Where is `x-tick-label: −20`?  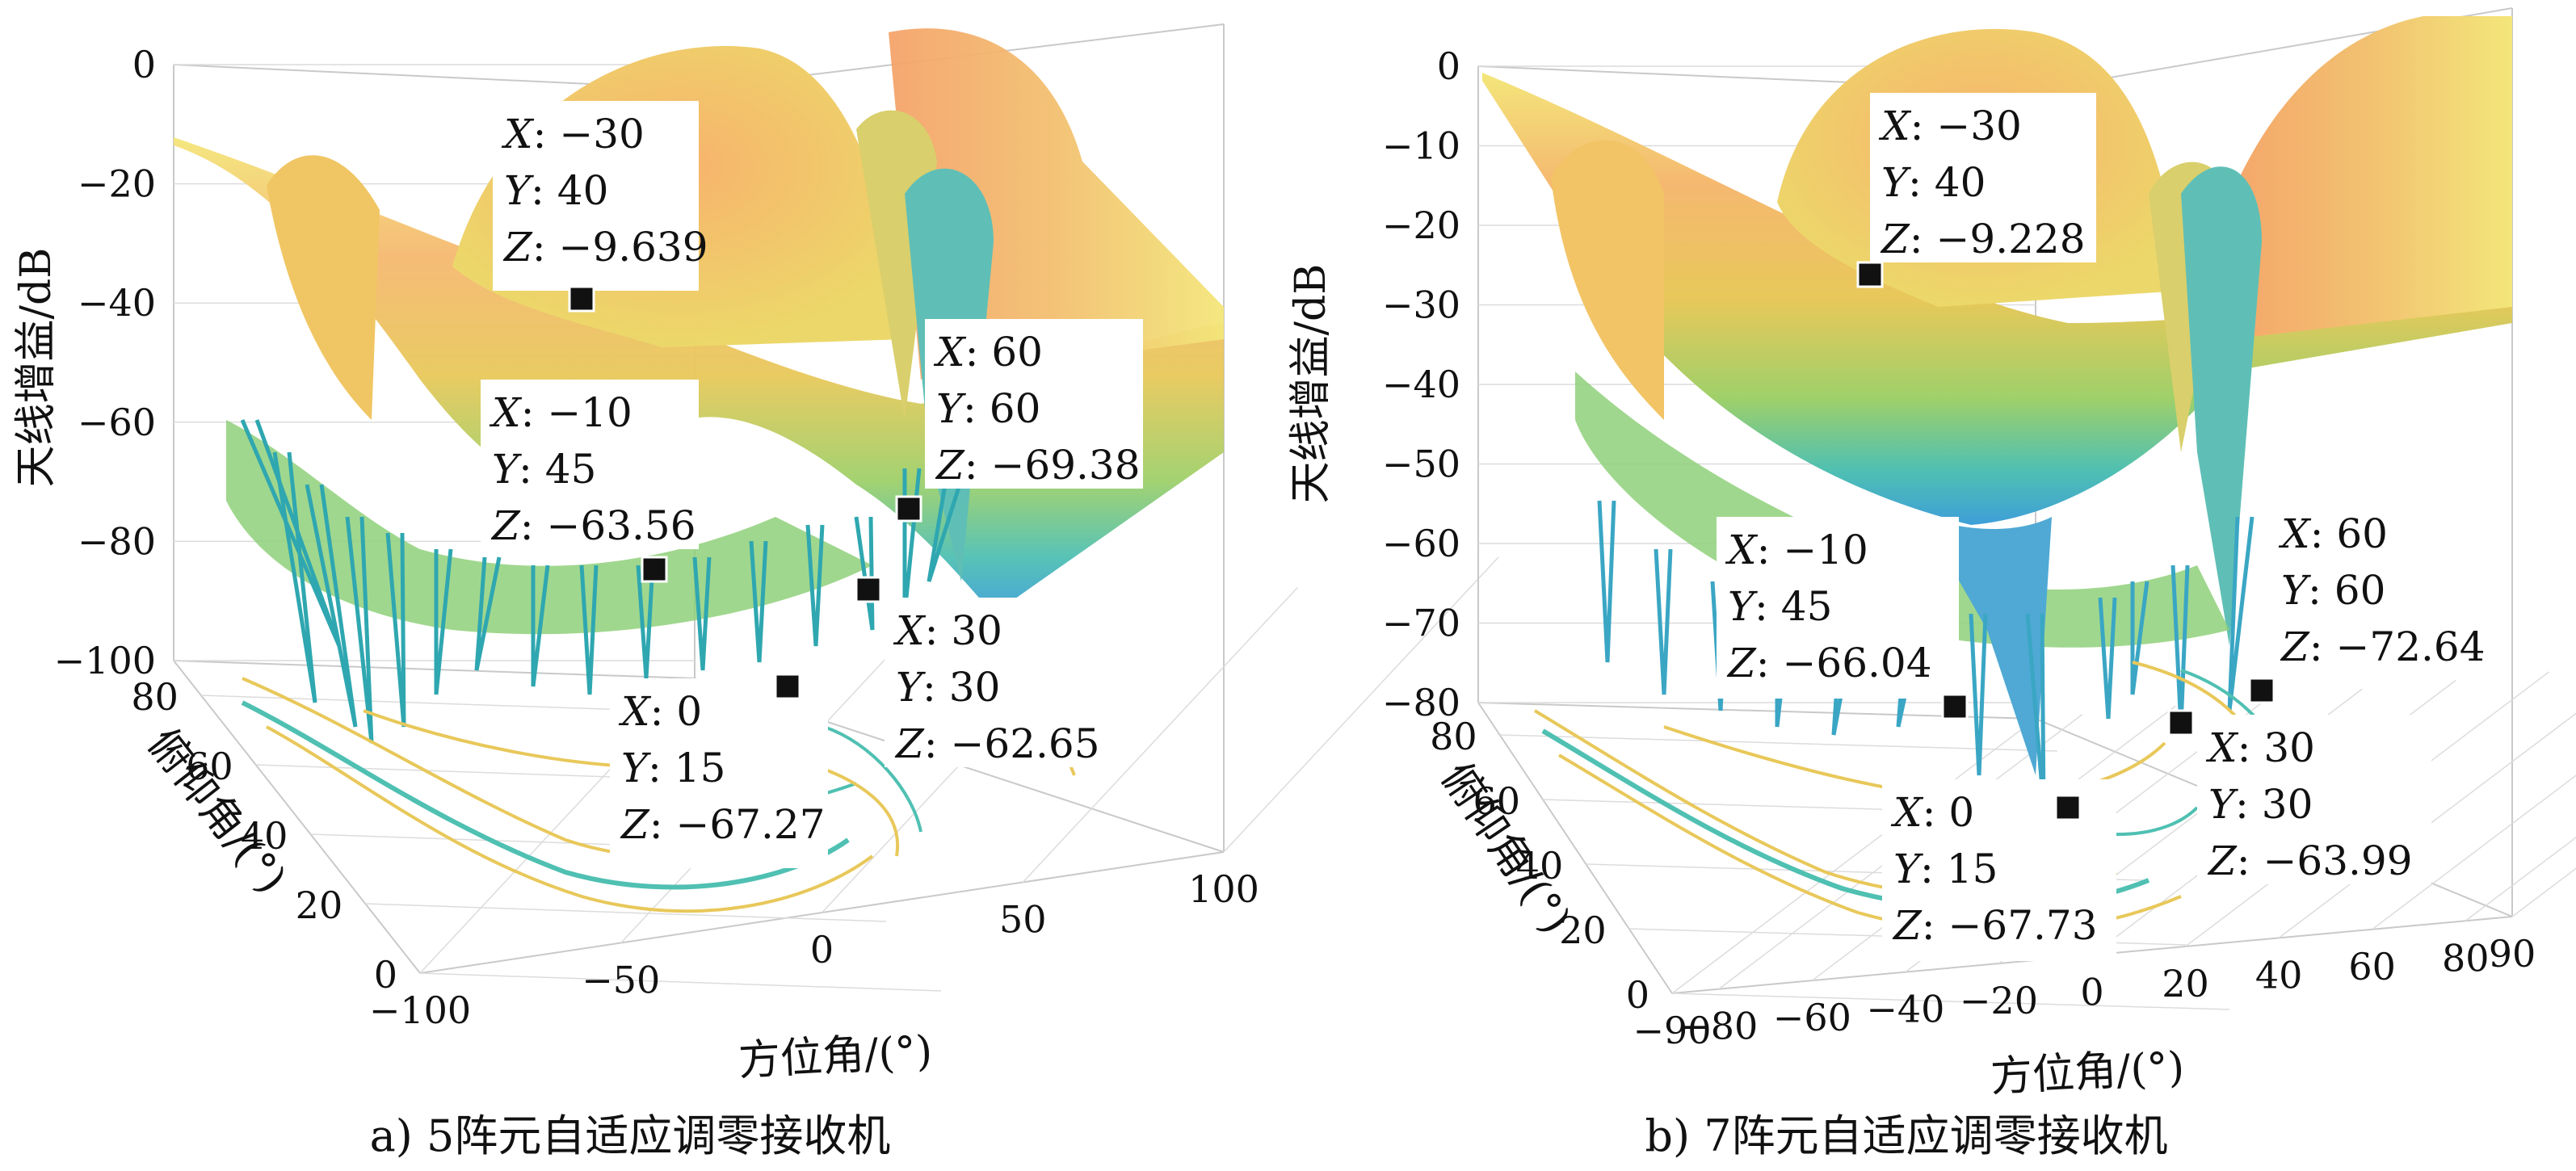
x-tick-label: −20 is located at coordinates (1999, 1000).